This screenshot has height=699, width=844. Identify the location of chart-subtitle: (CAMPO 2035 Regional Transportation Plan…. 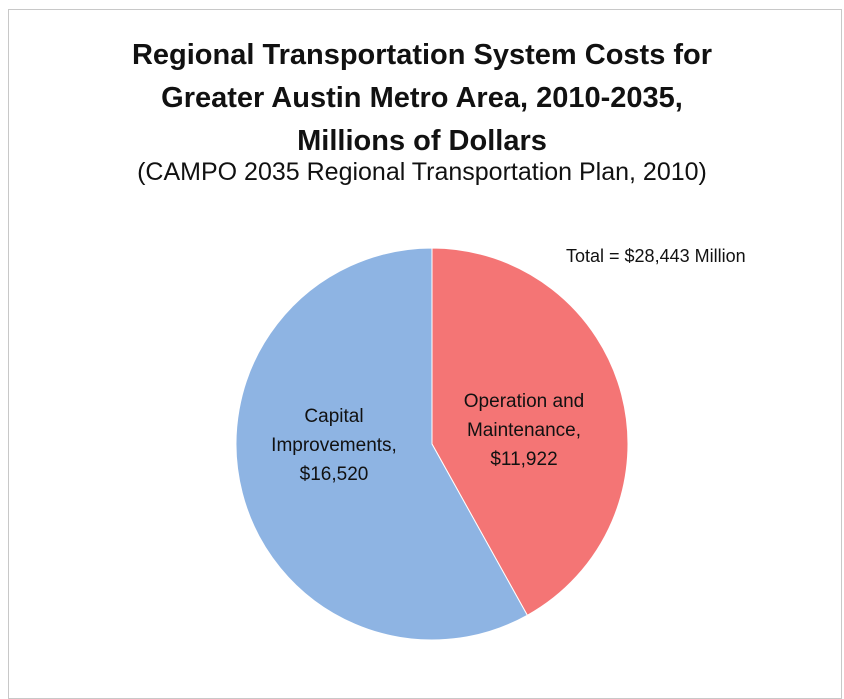
(422, 172).